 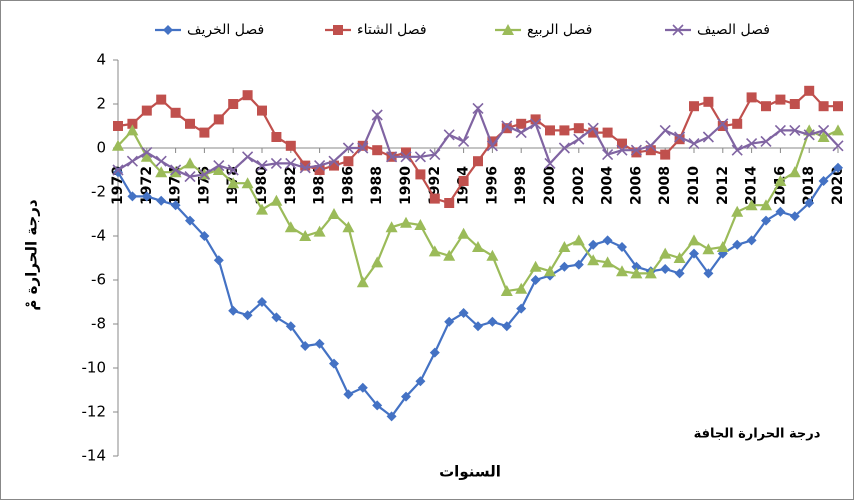 What do you see at coordinates (348, 185) in the screenshot?
I see `x-tick-label: 1986` at bounding box center [348, 185].